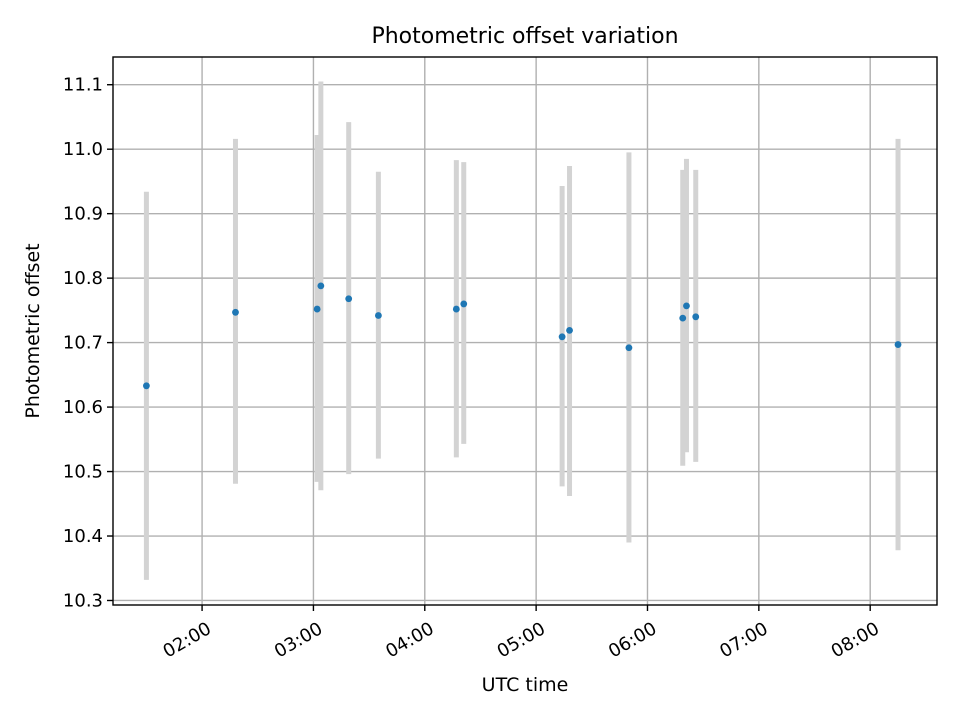 Image resolution: width=960 pixels, height=720 pixels. I want to click on y-tick-label: 10.8, so click(83, 278).